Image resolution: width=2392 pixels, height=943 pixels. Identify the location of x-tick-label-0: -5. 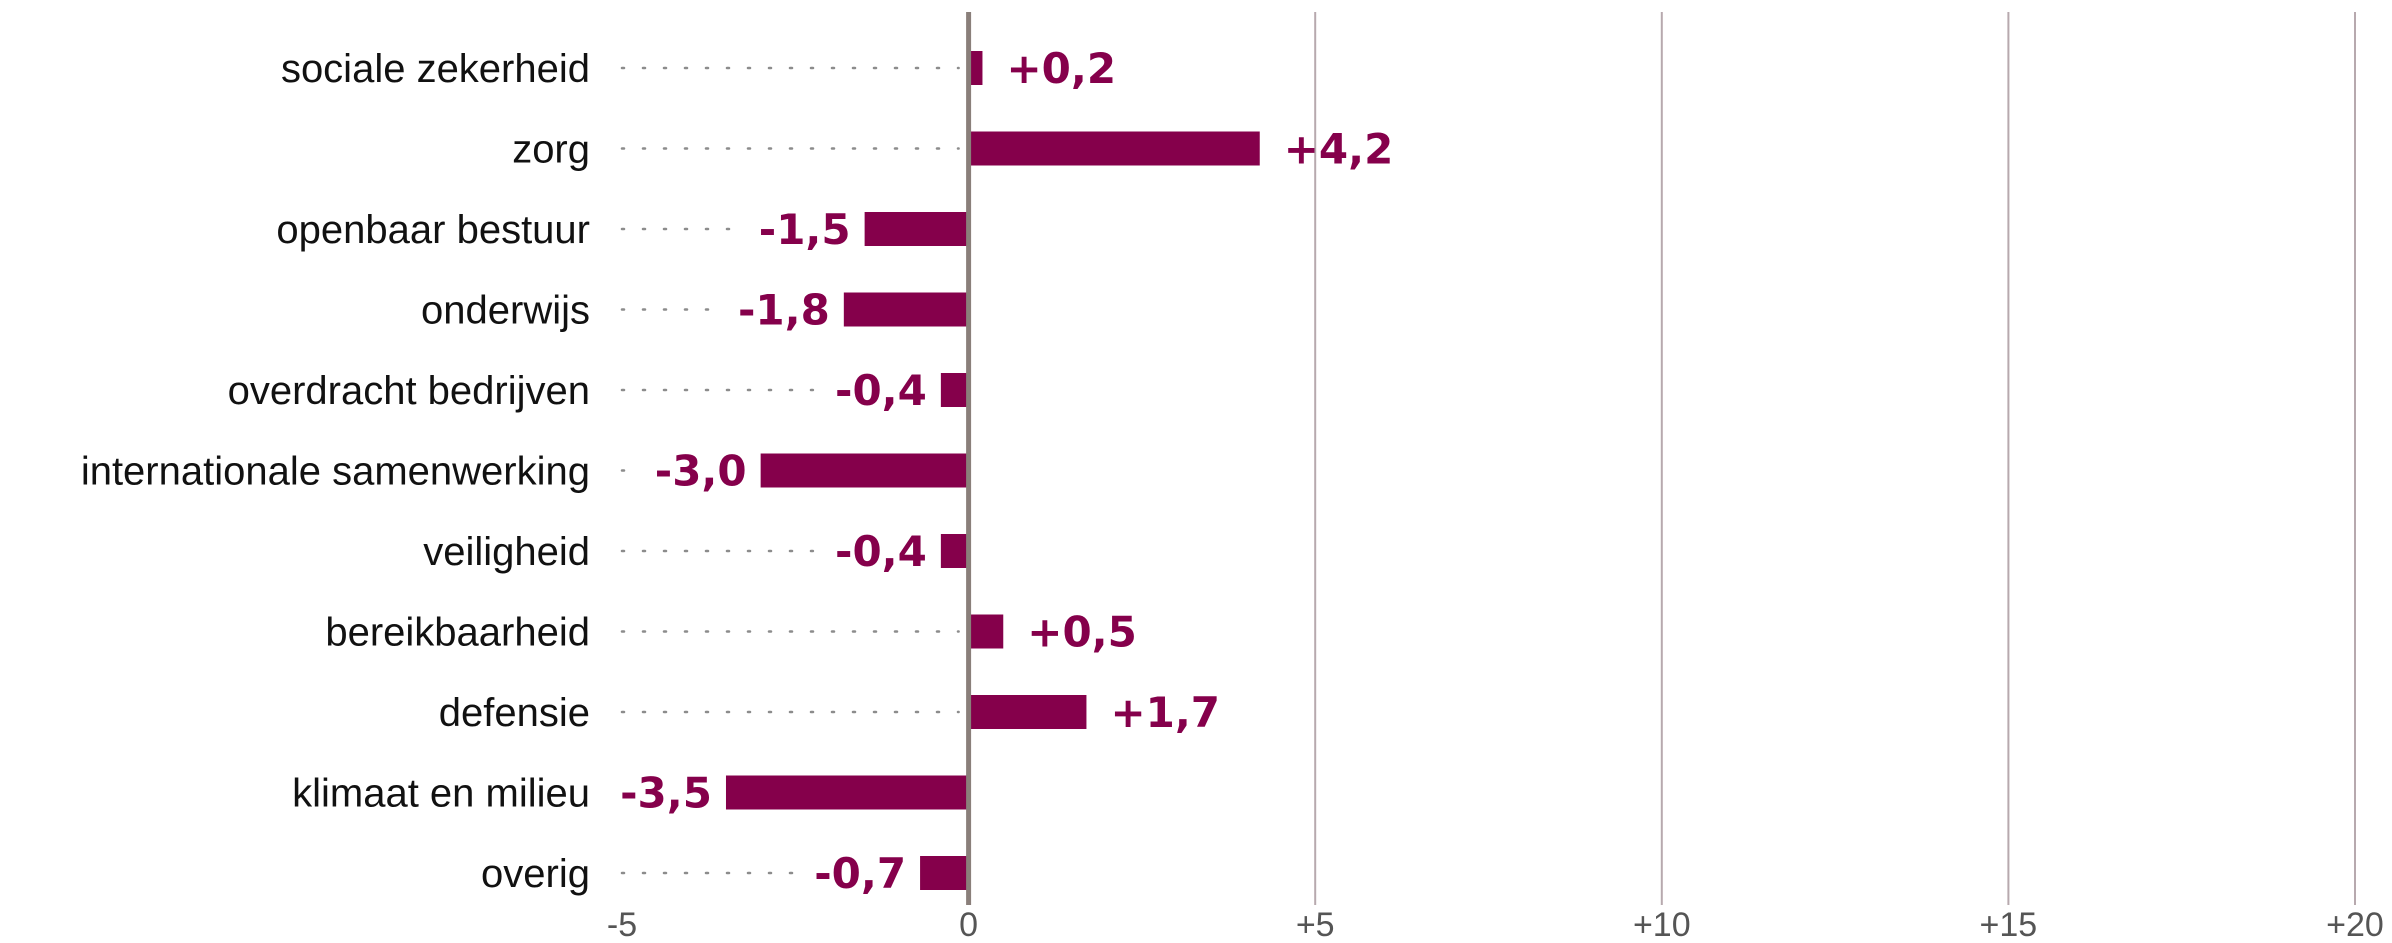
(622, 924).